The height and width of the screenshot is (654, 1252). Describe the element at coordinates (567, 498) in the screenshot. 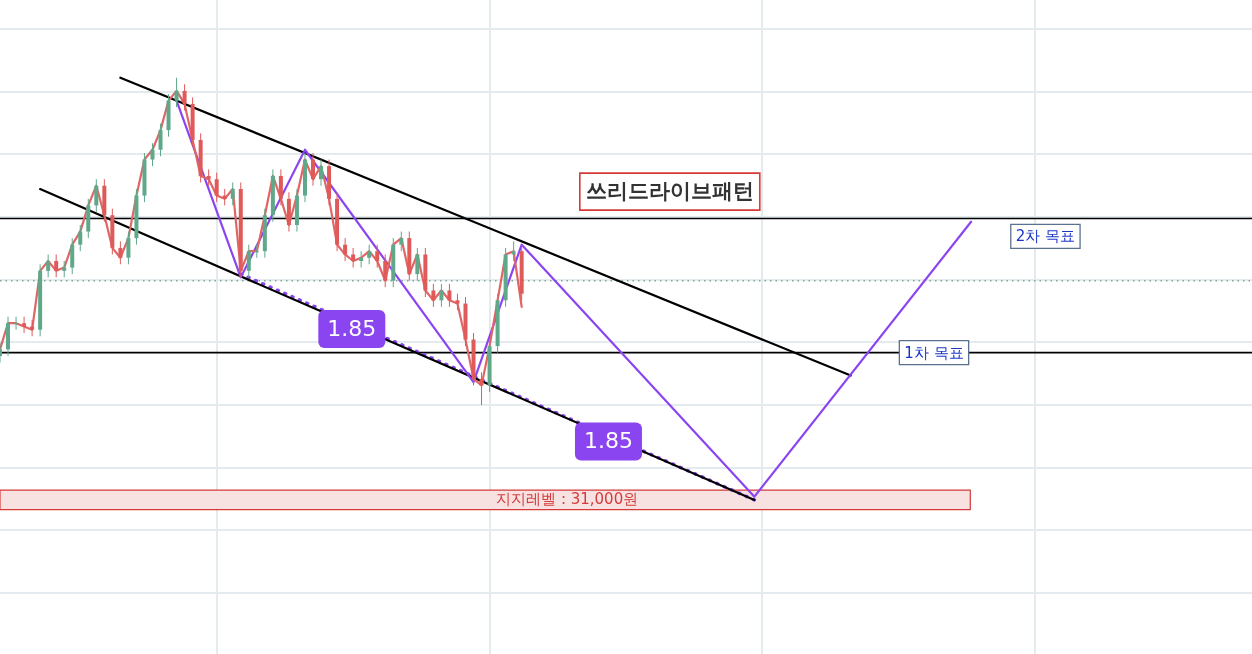

I see `band-label: 지지레벨 : 31,000원` at that location.